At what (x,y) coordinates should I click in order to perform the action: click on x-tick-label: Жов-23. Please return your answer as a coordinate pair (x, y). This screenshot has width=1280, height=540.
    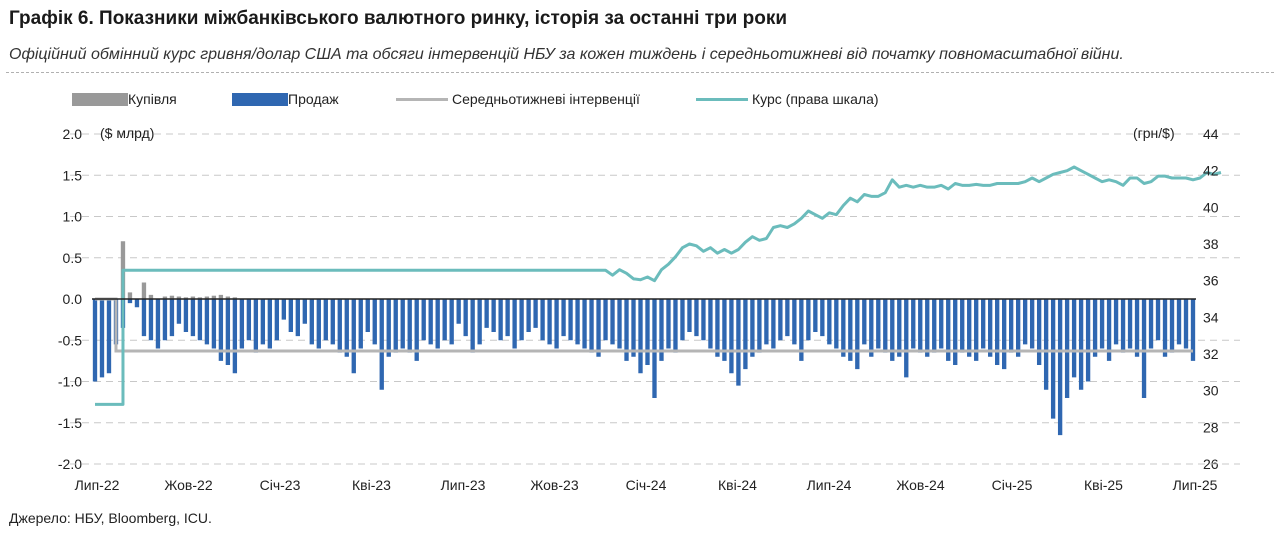
    Looking at the image, I should click on (554, 485).